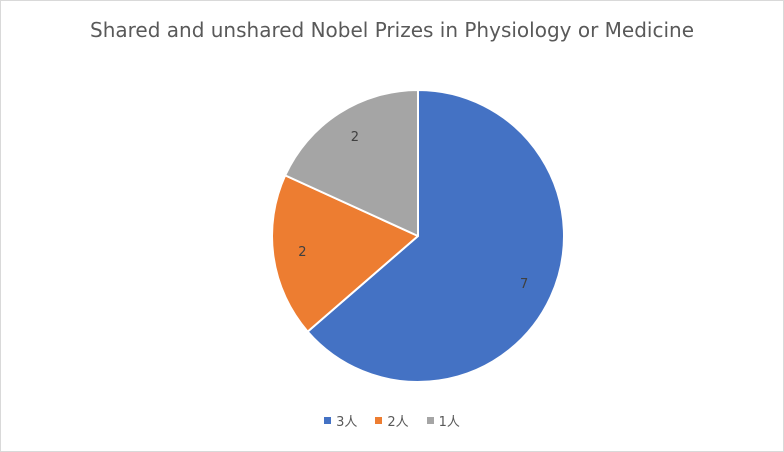 Image resolution: width=784 pixels, height=452 pixels. What do you see at coordinates (449, 422) in the screenshot?
I see `legend-label-1: 1人` at bounding box center [449, 422].